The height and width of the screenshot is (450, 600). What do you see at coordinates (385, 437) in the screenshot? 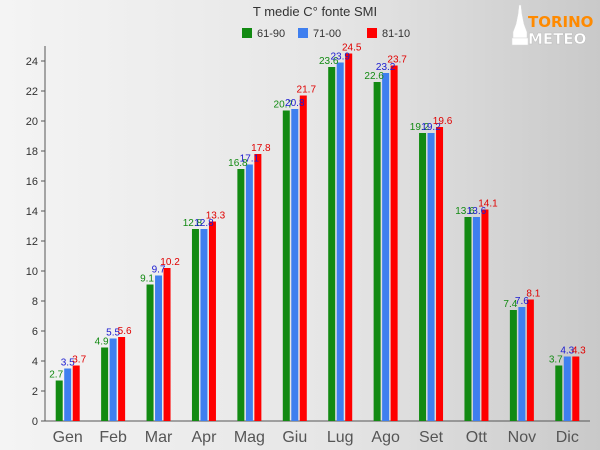
I see `x-tick-label-Ago: Ago` at bounding box center [385, 437].